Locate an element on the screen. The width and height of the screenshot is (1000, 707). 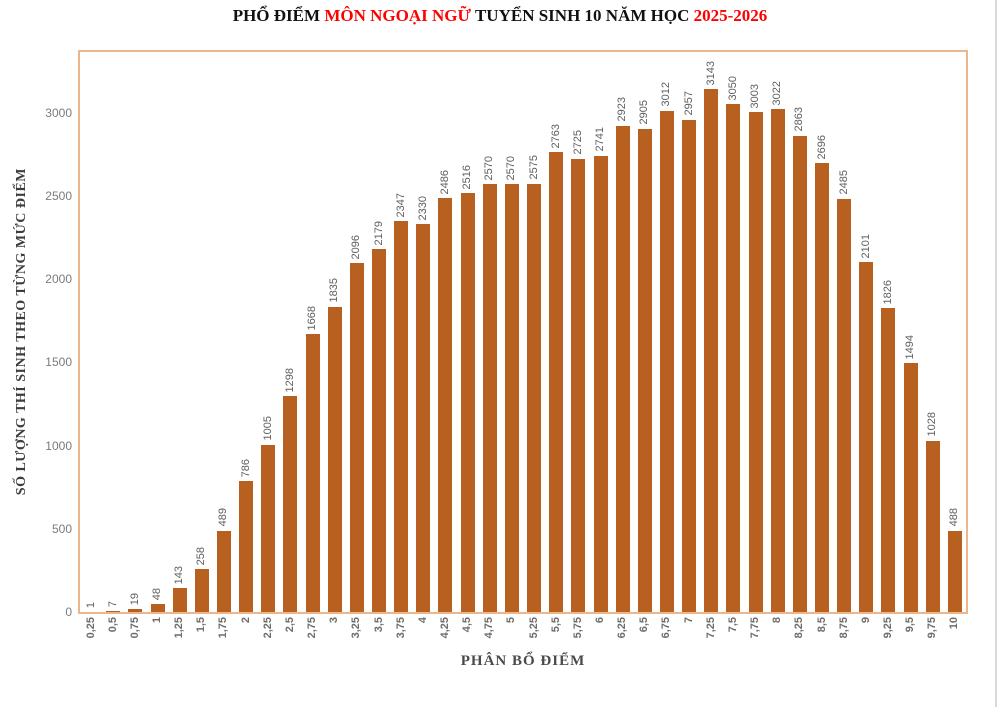
x-tick-label: 7,5 is located at coordinates (732, 625).